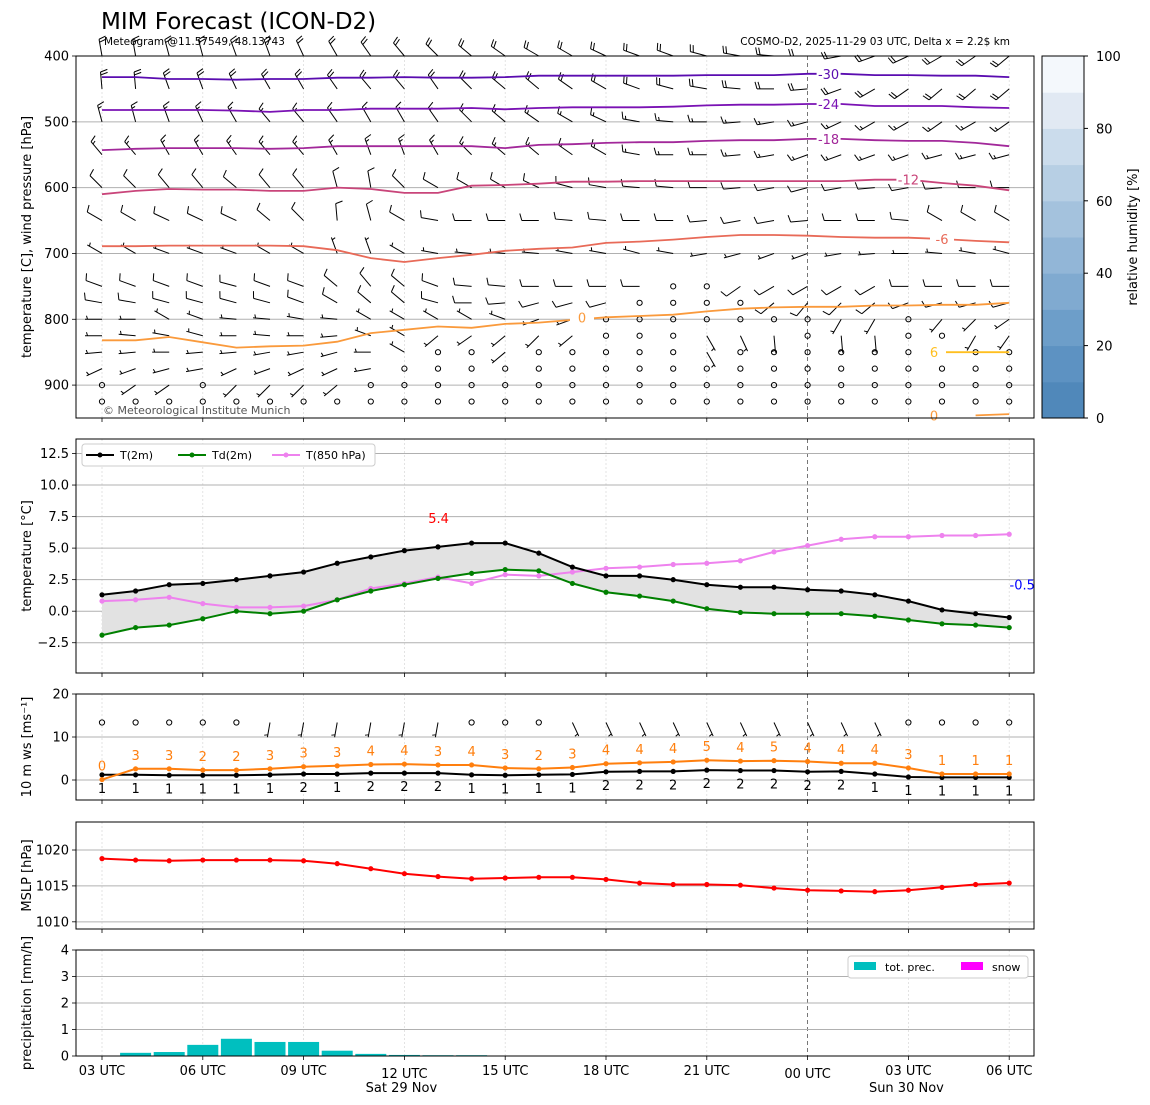  I want to click on wind-speed-label: 2, so click(639, 785).